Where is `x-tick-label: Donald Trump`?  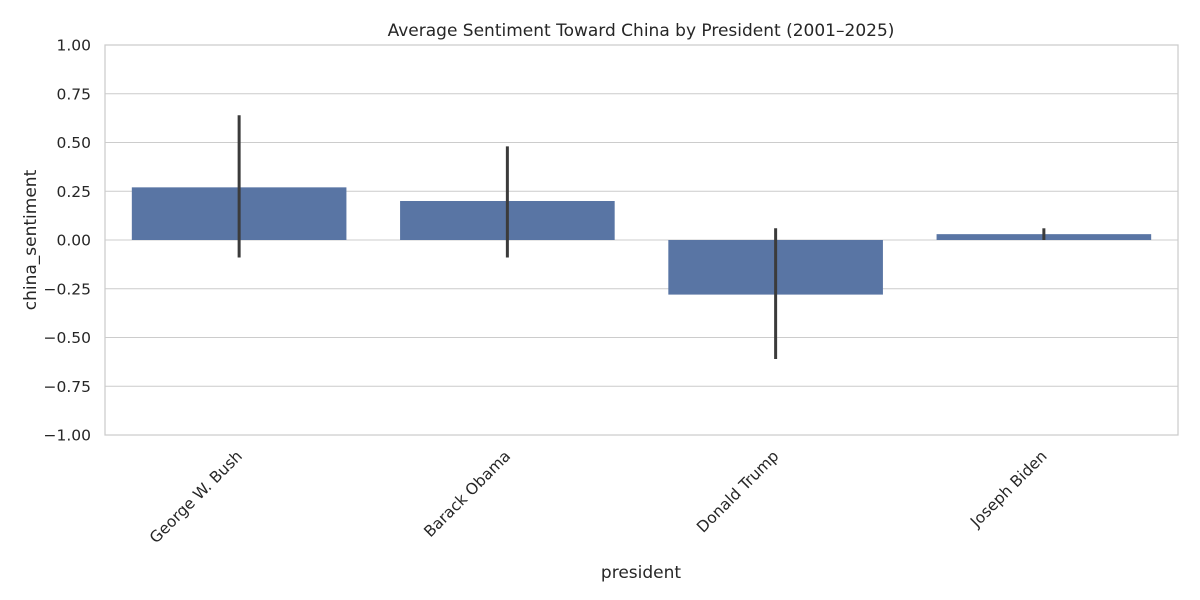 x-tick-label: Donald Trump is located at coordinates (737, 491).